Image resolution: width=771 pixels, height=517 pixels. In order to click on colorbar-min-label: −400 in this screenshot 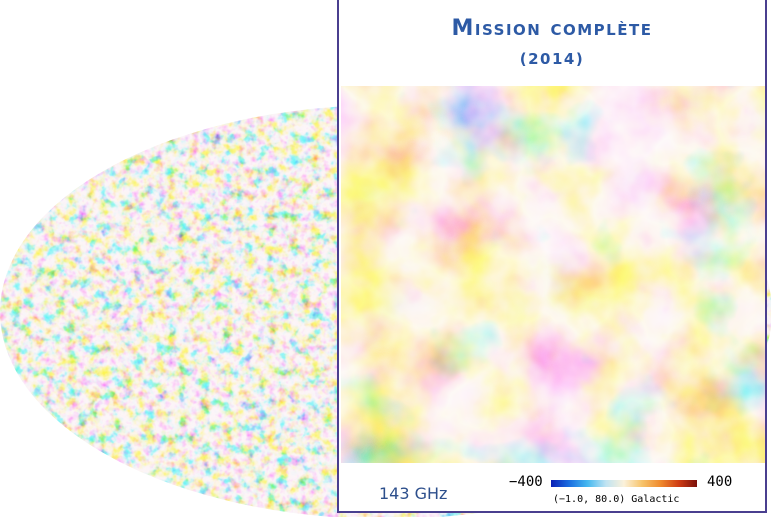, I will do `click(526, 482)`.